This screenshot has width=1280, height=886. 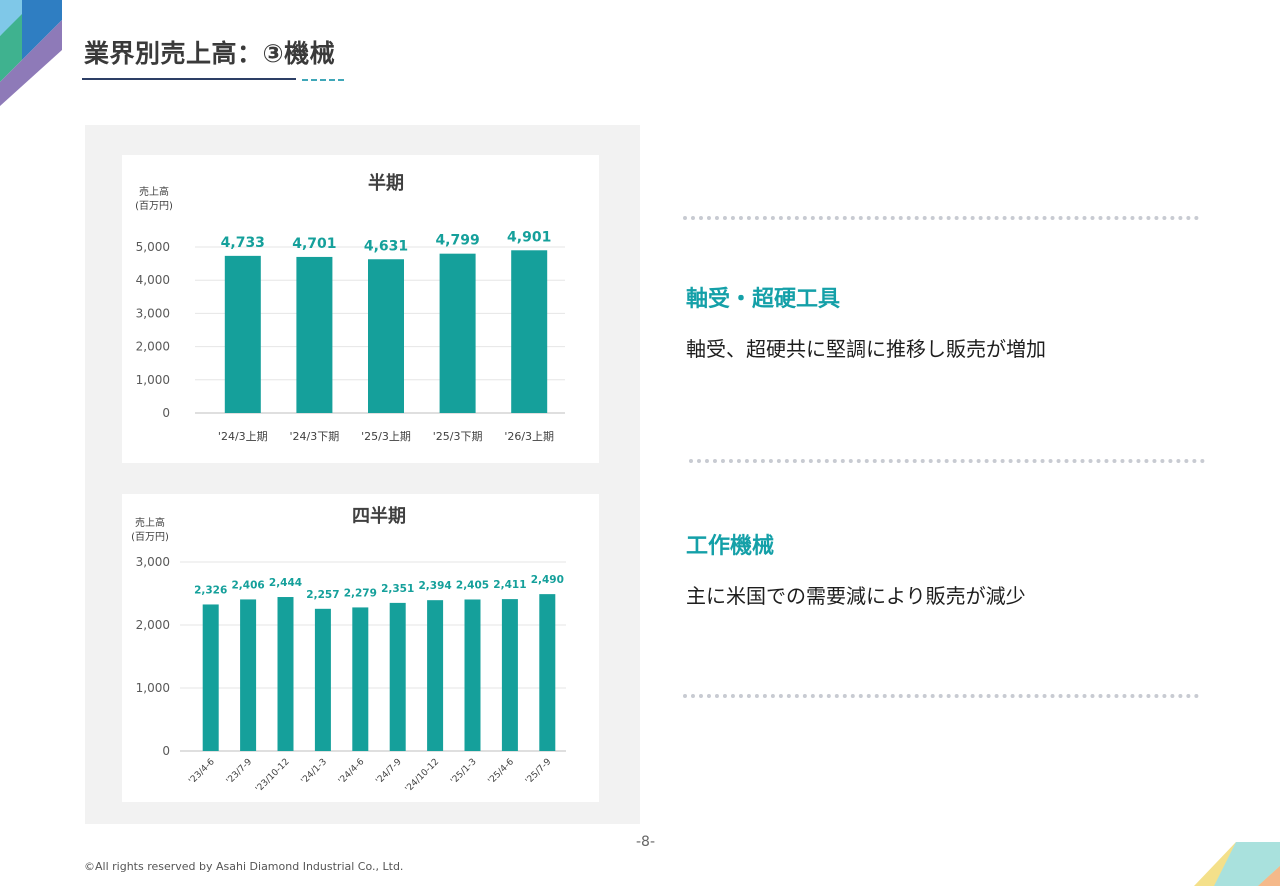 What do you see at coordinates (210, 53) in the screenshot?
I see `page-title: 業界別売上高：③機械` at bounding box center [210, 53].